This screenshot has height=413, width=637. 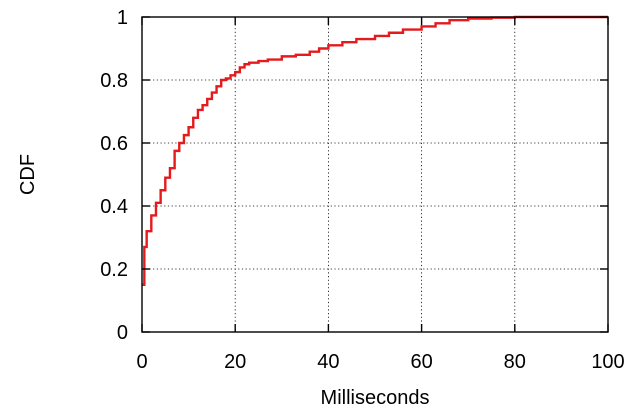 I want to click on y-tick-label: 0, so click(x=122, y=333).